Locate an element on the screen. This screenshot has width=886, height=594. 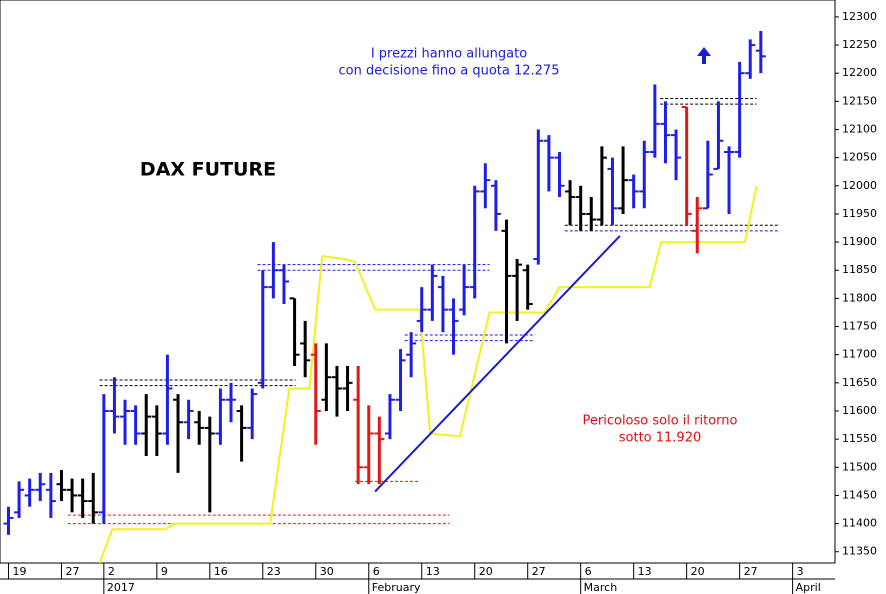
month-label: April is located at coordinates (808, 587).